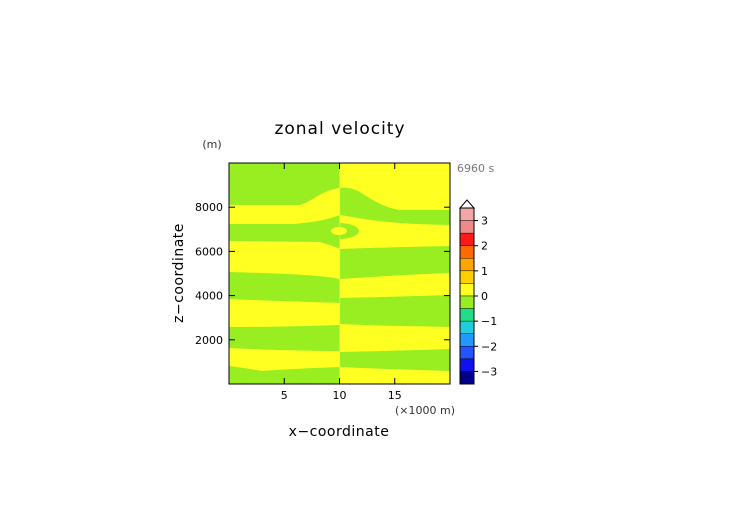  Describe the element at coordinates (209, 207) in the screenshot. I see `y-tick-label: 8000` at that location.